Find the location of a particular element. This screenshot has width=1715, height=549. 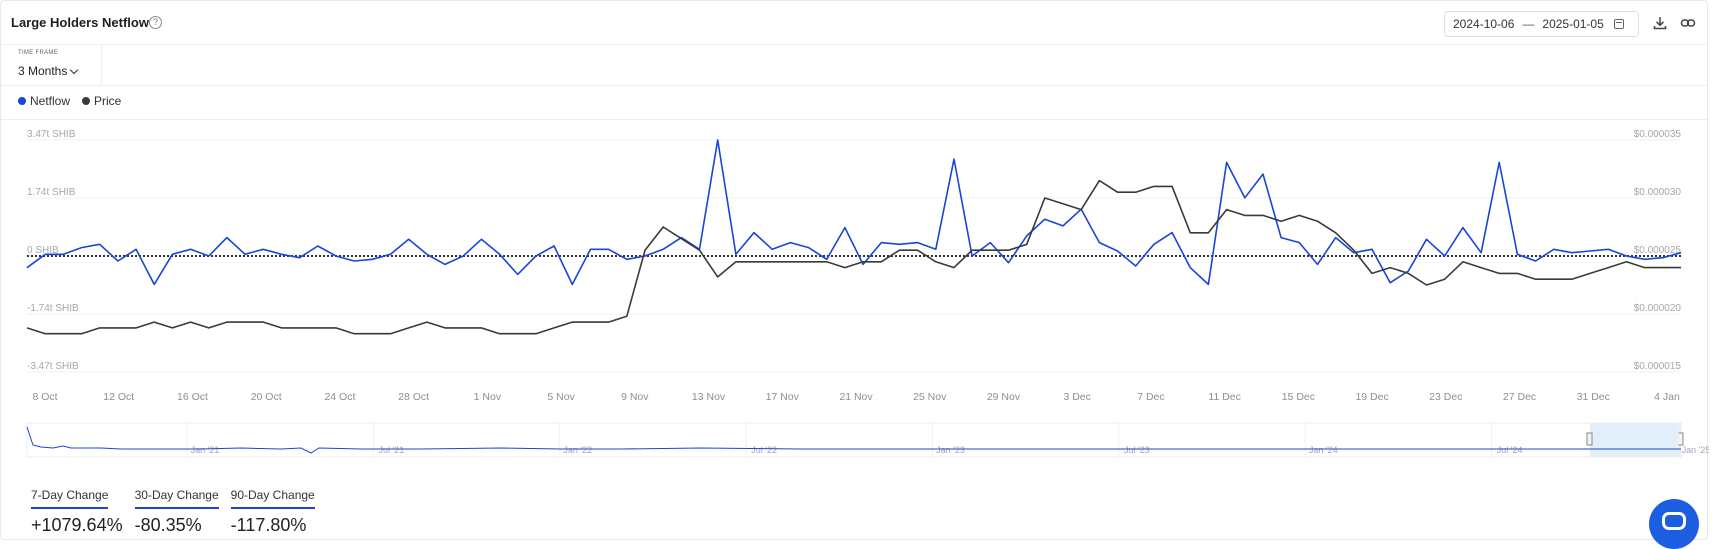

legend-label-netflow: Netflow is located at coordinates (50, 101).